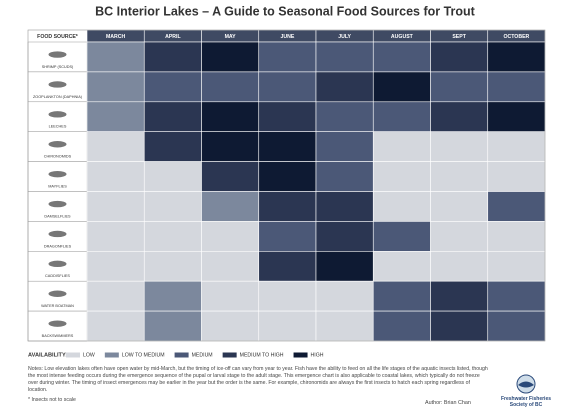 Image resolution: width=570 pixels, height=410 pixels. Describe the element at coordinates (58, 67) in the screenshot. I see `row-label: SHRIMP (SCUDS)` at that location.